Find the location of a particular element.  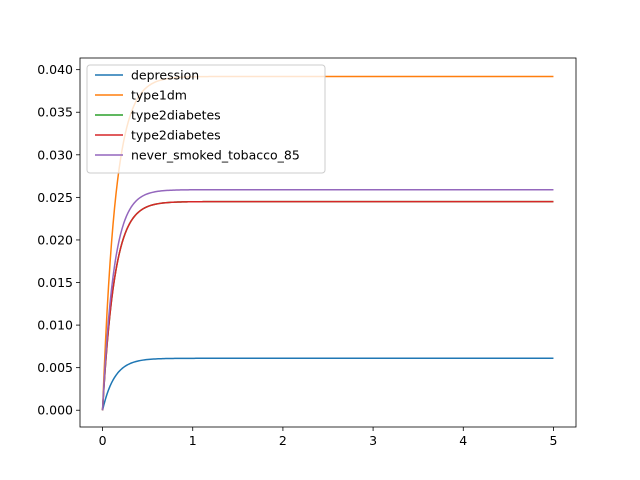

legend-label-1: type1dm is located at coordinates (159, 95).